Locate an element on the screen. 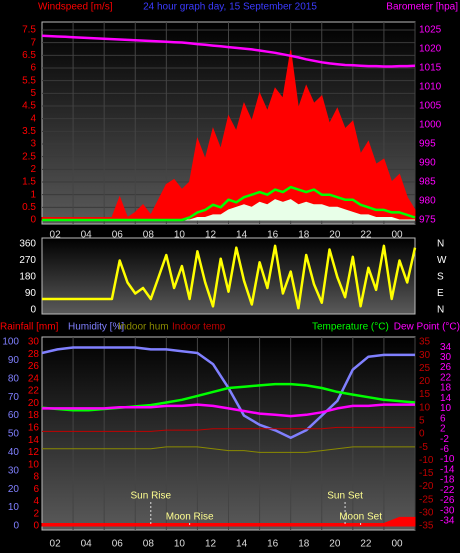  y-tick-label: 100 is located at coordinates (10, 342).